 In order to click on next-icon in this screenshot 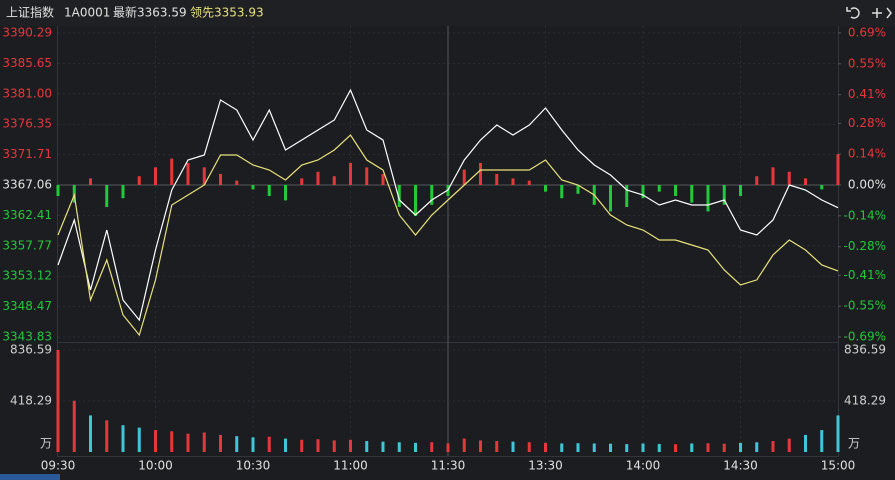, I will do `click(889, 13)`.